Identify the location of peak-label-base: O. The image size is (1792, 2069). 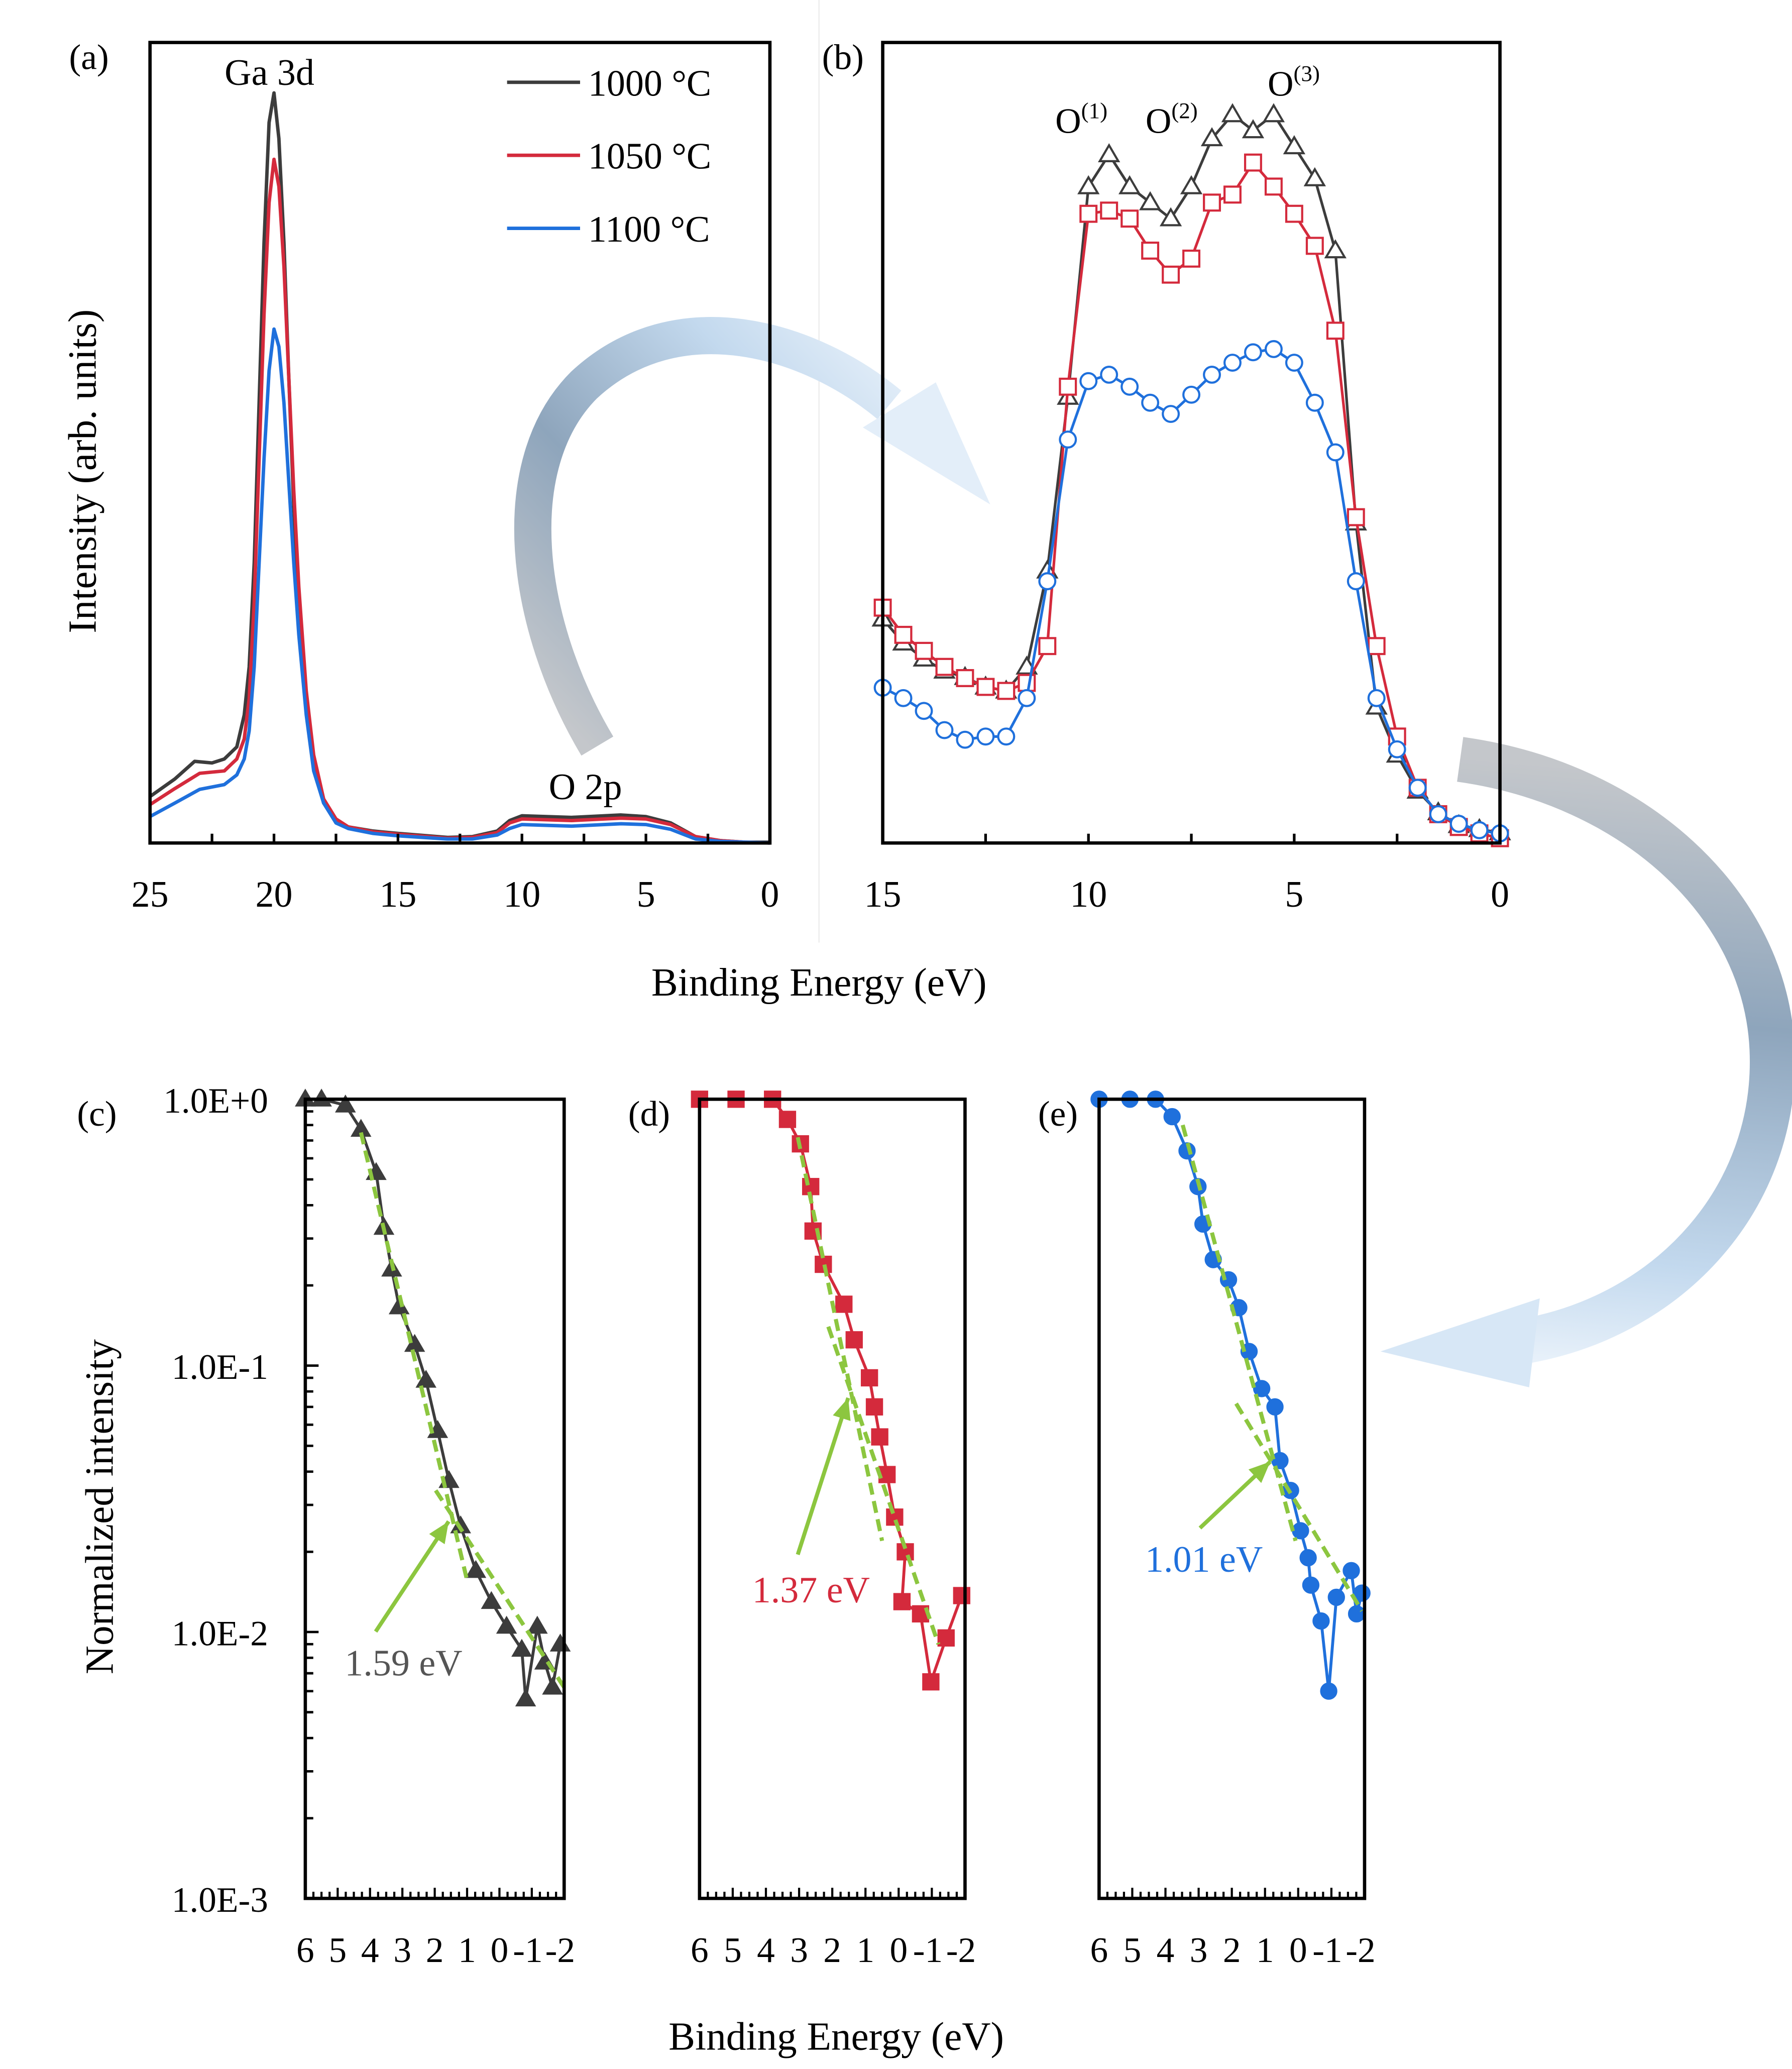
(1281, 83).